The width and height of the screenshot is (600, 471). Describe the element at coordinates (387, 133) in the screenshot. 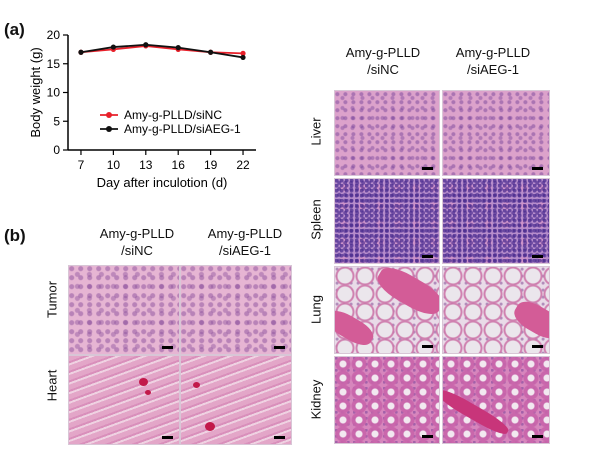

I see `micrograph-liver-sinc` at that location.